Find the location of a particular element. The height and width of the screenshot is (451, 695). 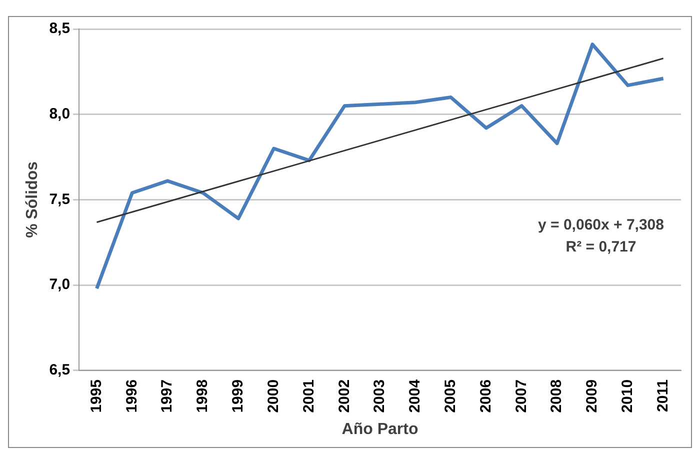

x-tick-label: 2001 is located at coordinates (309, 396).